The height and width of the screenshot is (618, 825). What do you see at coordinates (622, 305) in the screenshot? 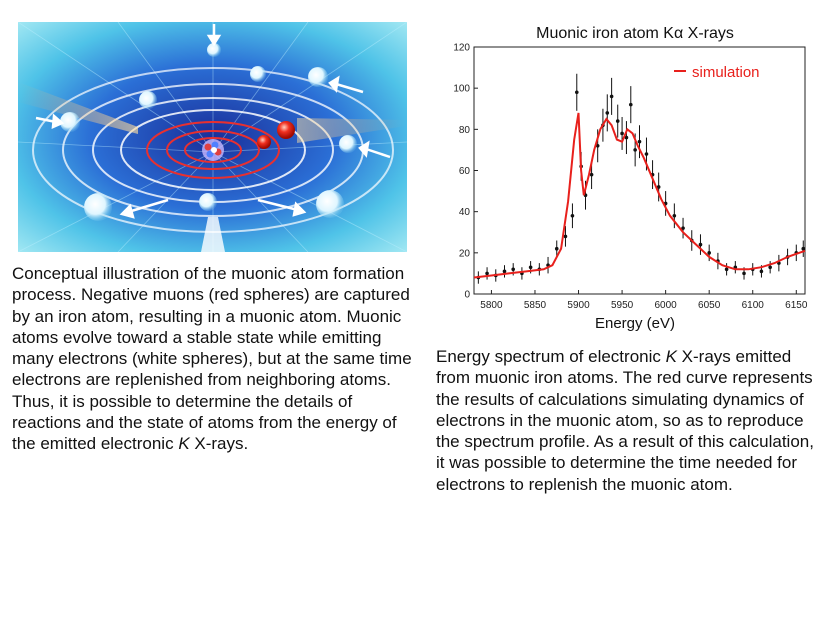
I see `x-tick-label: 5950` at bounding box center [622, 305].